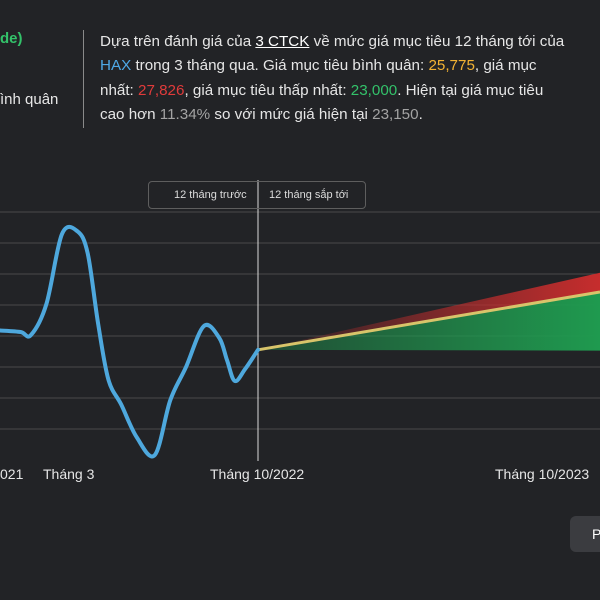 Image resolution: width=600 pixels, height=600 pixels. Describe the element at coordinates (395, 114) in the screenshot. I see `current-price-value: 23,150` at that location.